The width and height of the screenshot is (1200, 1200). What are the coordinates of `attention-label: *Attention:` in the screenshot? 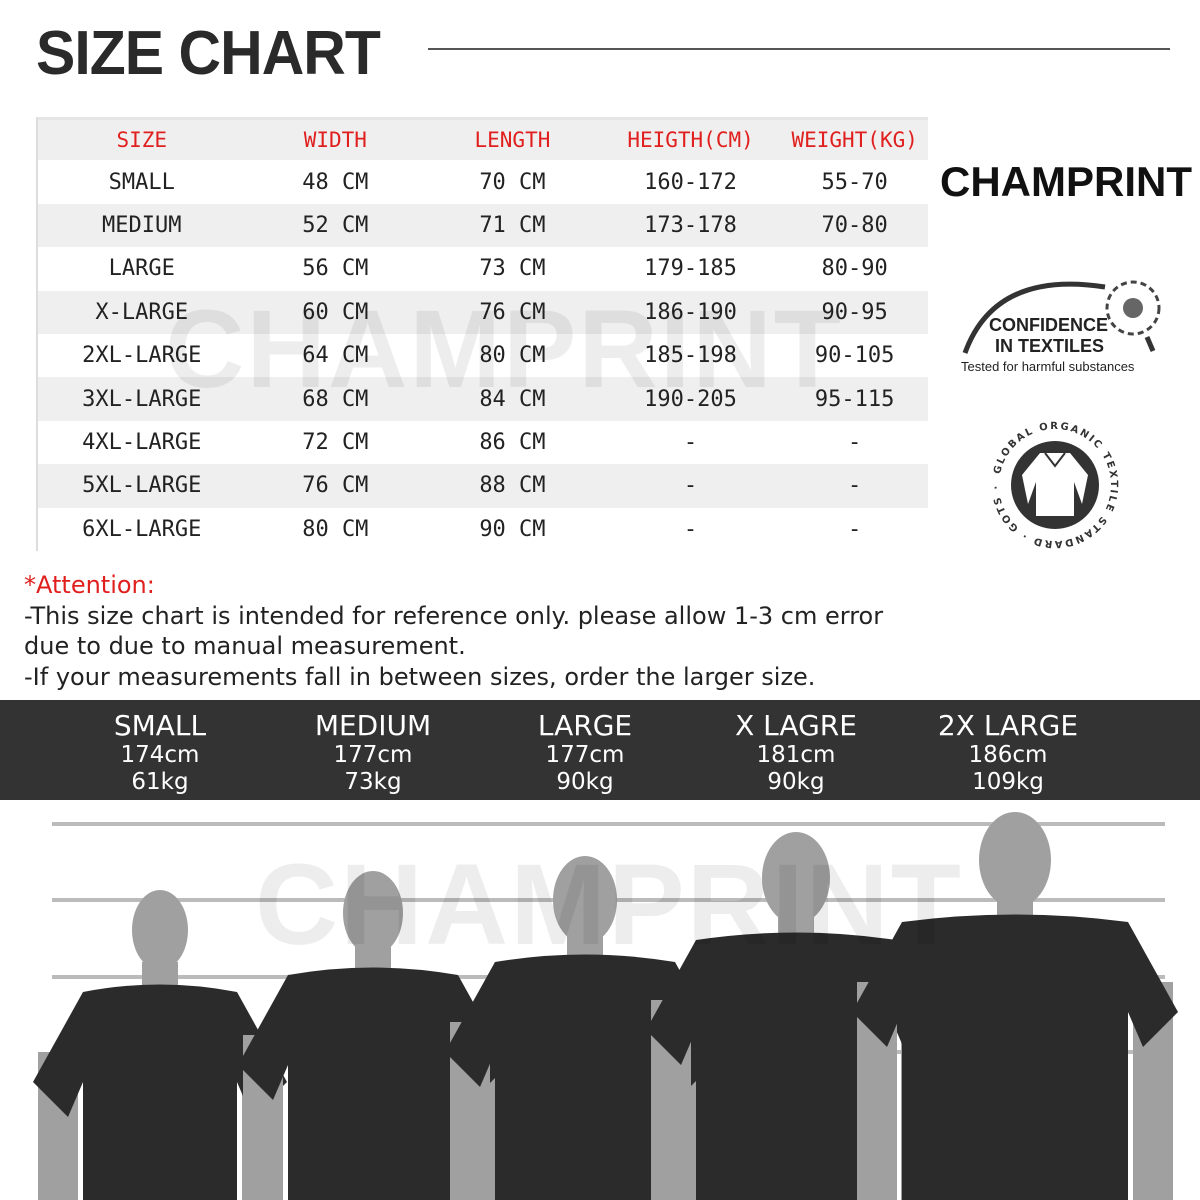 It's located at (89, 585).